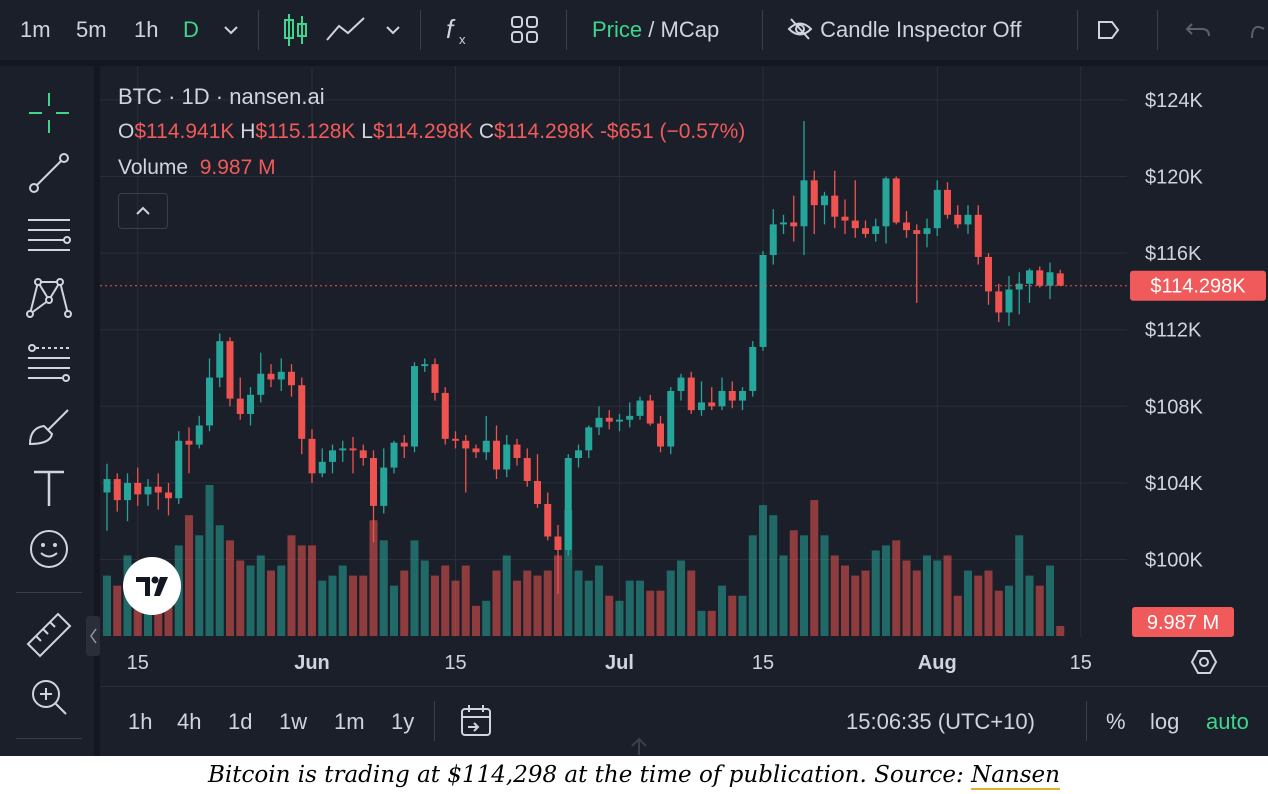  I want to click on redo-button, so click(1254, 30).